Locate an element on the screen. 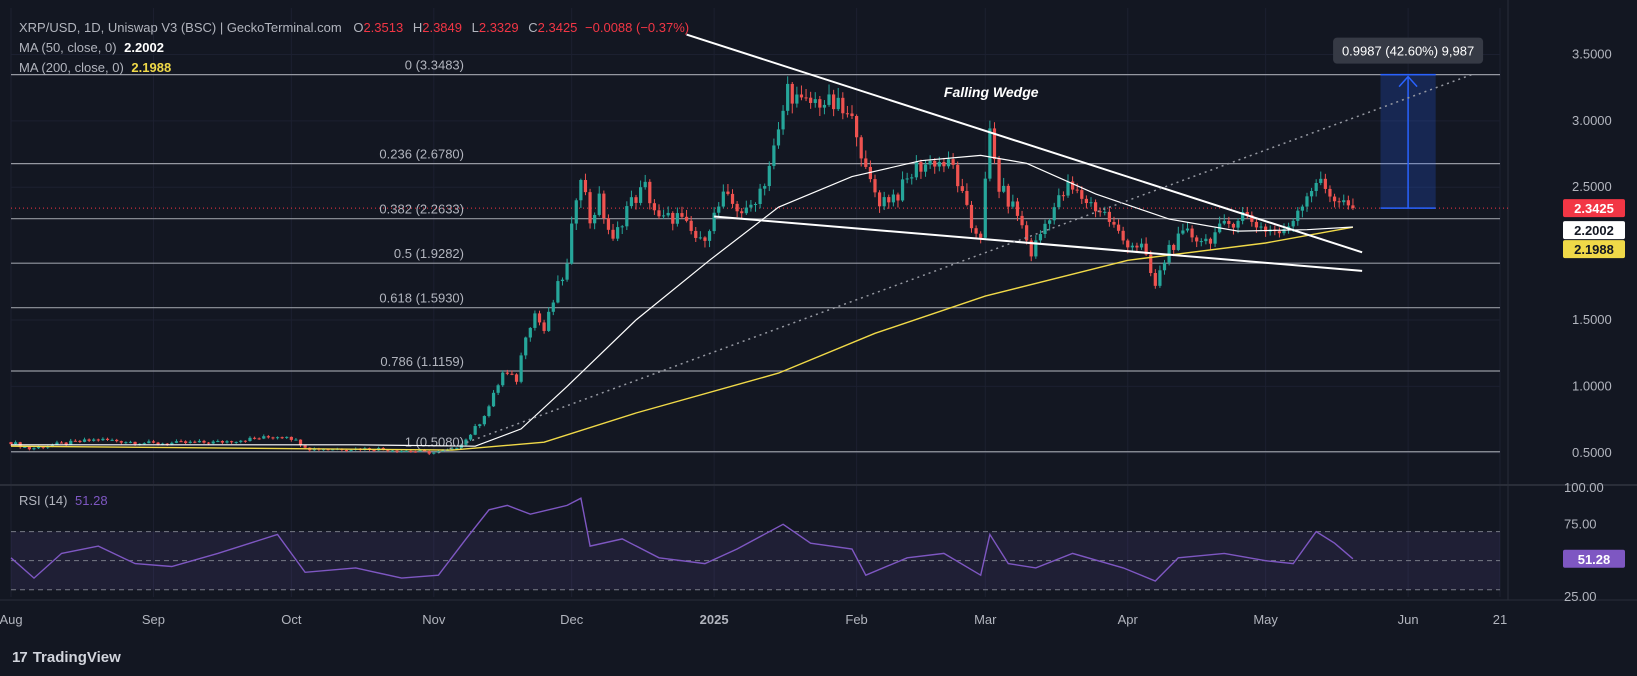 The image size is (1637, 676). rsi-value-tag: 51.28 is located at coordinates (1594, 559).